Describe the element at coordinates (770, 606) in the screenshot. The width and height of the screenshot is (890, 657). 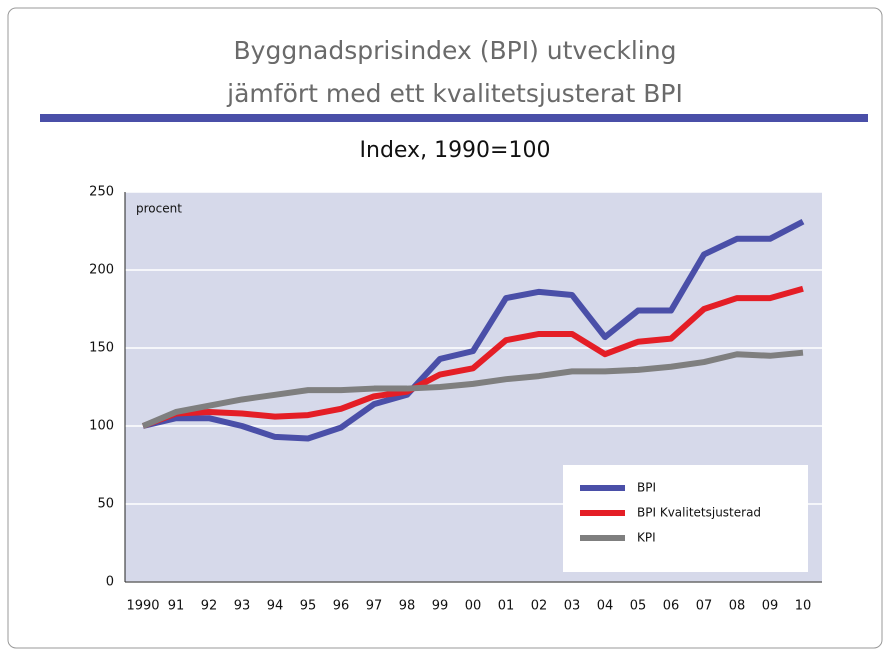
I see `x-tick-label: 09` at that location.